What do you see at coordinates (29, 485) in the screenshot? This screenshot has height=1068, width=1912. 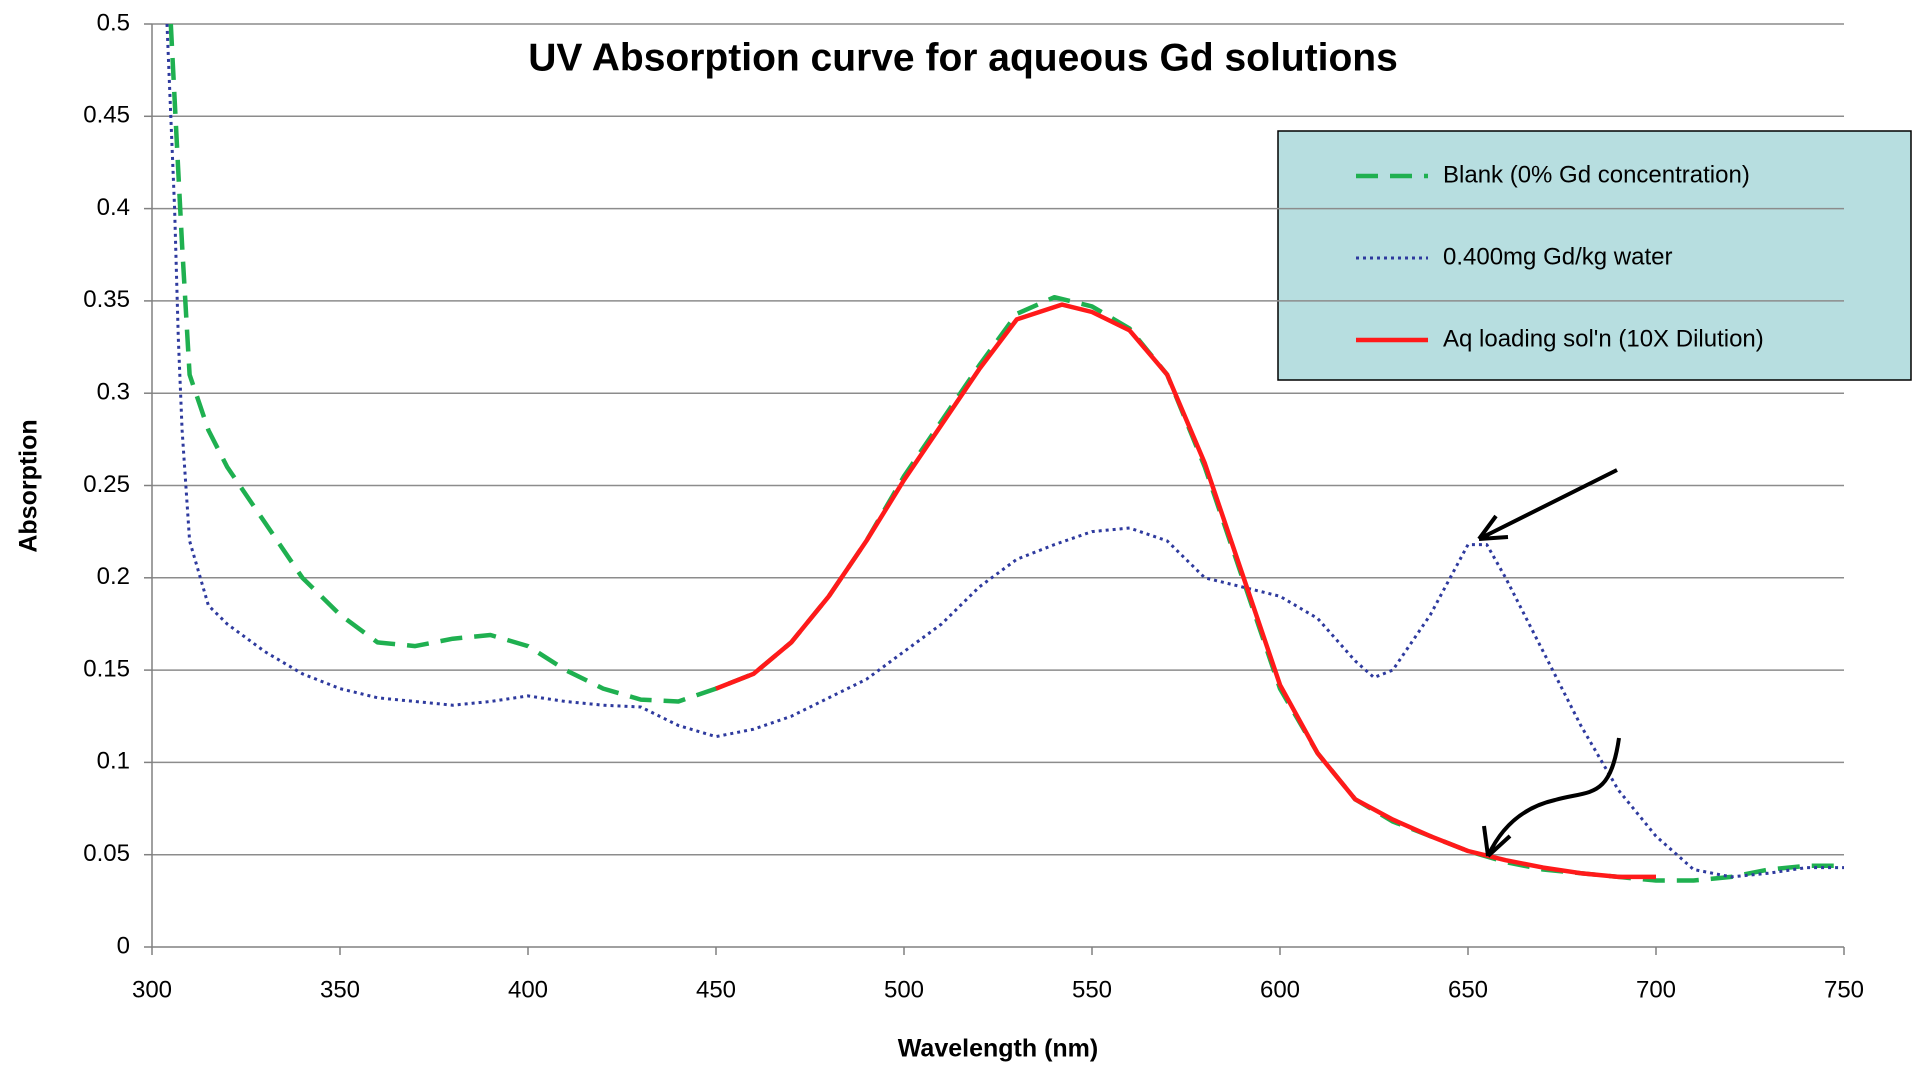 I see `y-axis-label: Absorption` at bounding box center [29, 485].